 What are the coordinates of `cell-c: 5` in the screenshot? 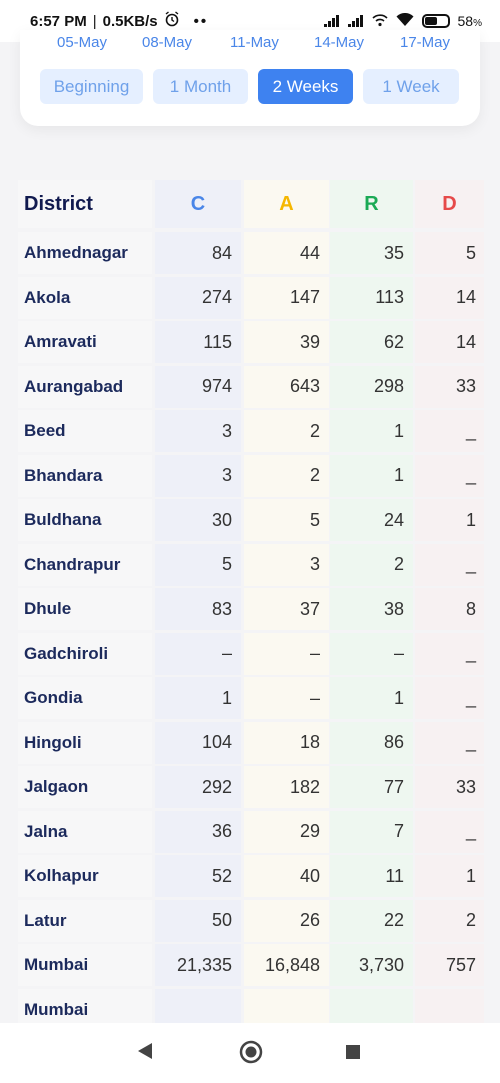 It's located at (198, 564).